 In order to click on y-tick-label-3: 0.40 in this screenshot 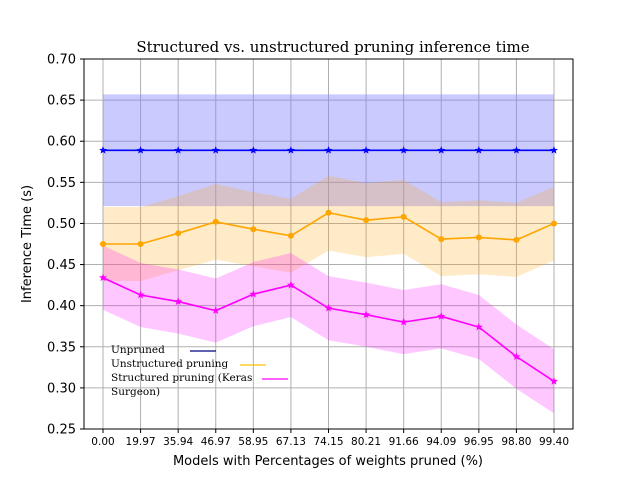, I will do `click(61, 306)`.